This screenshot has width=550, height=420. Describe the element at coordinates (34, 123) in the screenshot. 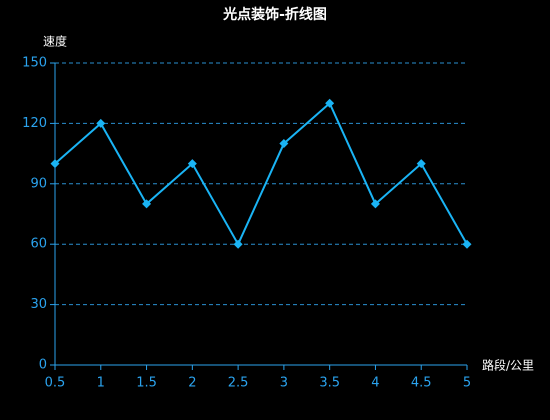

I see `y-tick-label: 120` at that location.